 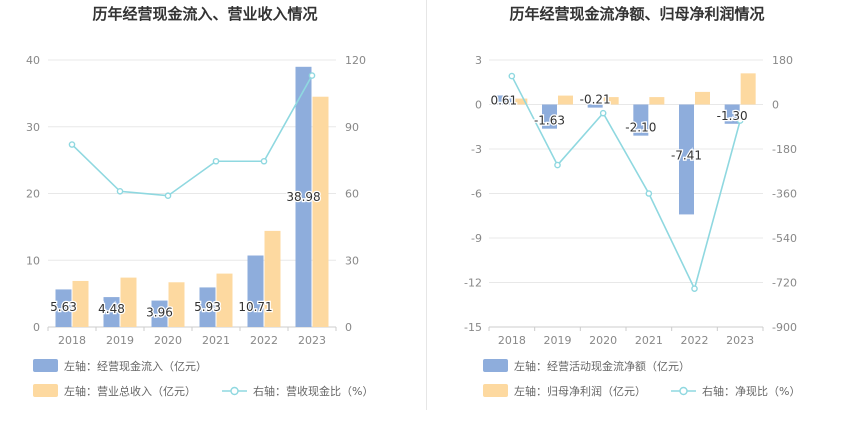 I want to click on y-tick-label-right: 0, so click(x=775, y=105).